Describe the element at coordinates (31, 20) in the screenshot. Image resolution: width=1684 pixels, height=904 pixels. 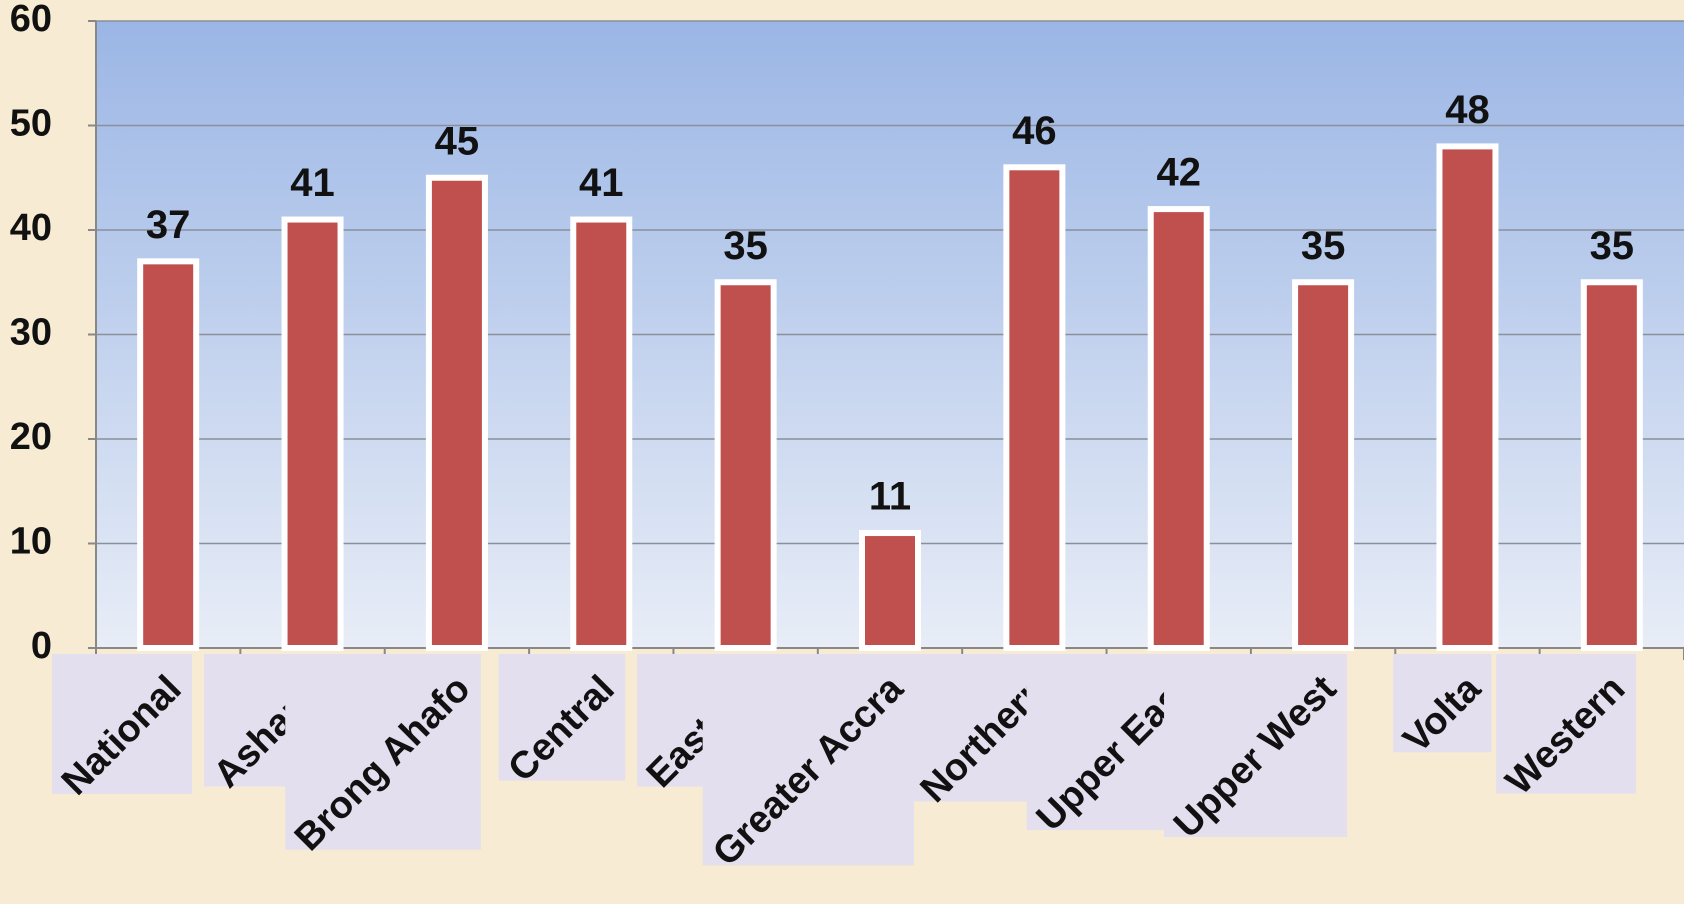
I see `y-tick-label: 60` at that location.